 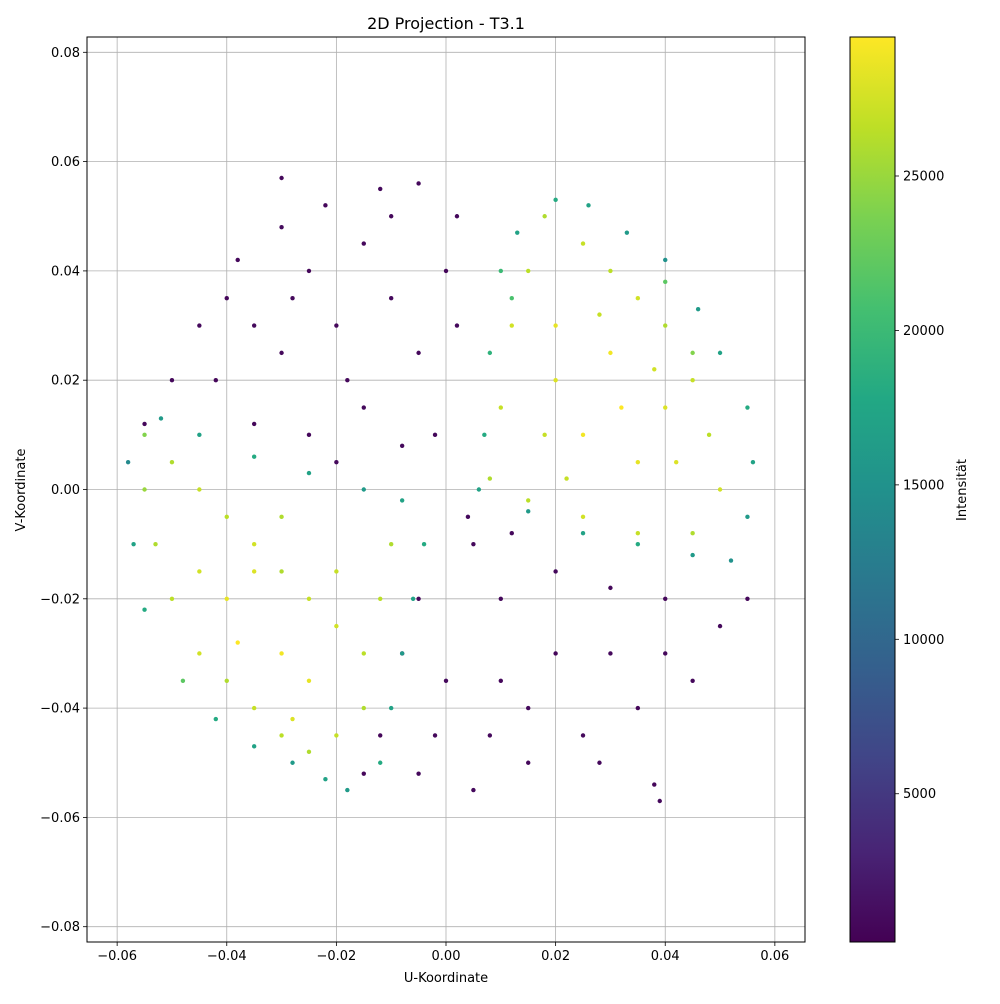 I want to click on x-tick-label: −0.04, so click(x=227, y=956).